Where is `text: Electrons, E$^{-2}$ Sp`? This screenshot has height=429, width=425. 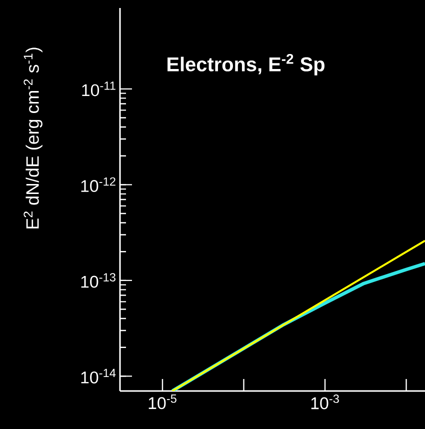
text: Electrons, E$^{-2}$ Sp is located at coordinates (246, 65).